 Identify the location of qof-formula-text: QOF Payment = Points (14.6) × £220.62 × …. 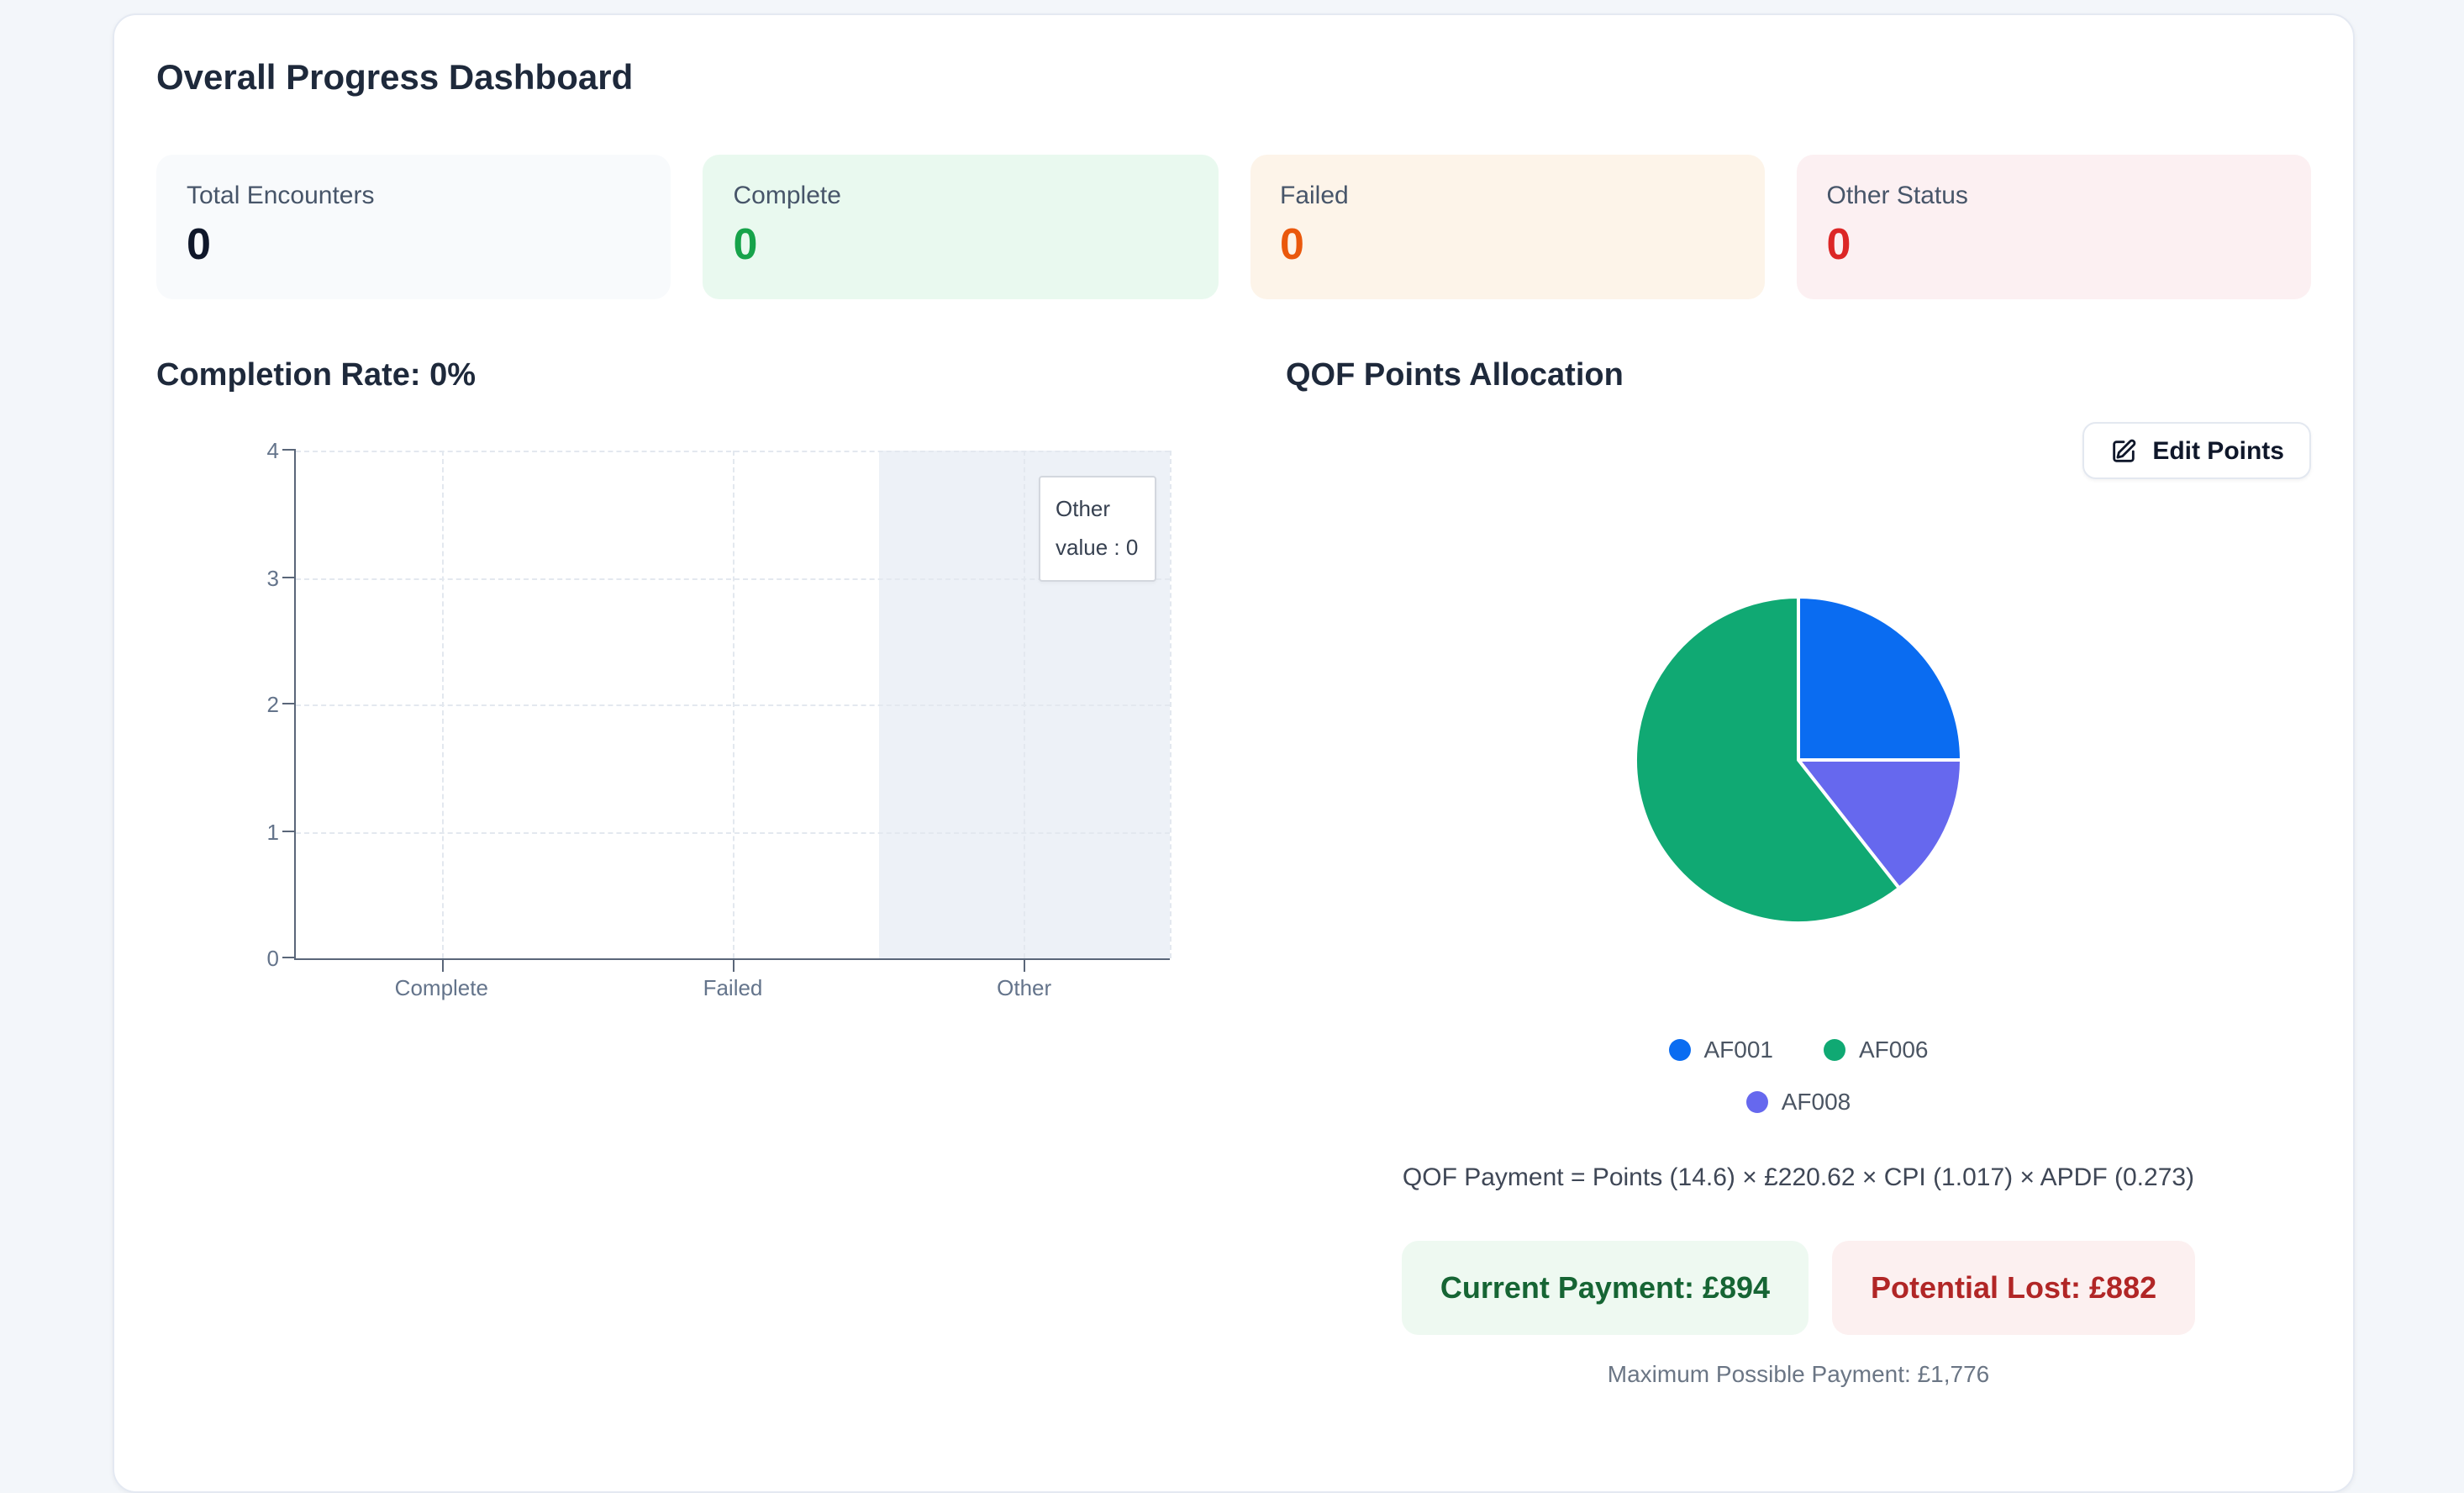
(1798, 1177).